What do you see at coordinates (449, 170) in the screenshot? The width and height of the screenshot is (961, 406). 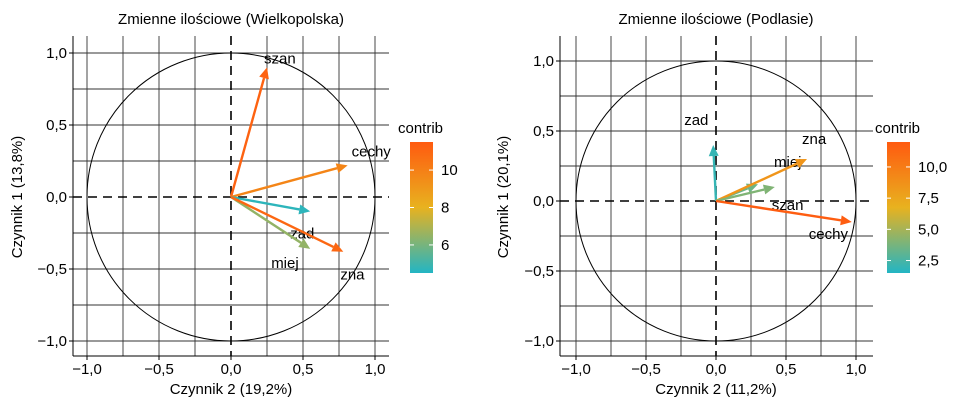 I see `colorbar-tick-label: 10` at bounding box center [449, 170].